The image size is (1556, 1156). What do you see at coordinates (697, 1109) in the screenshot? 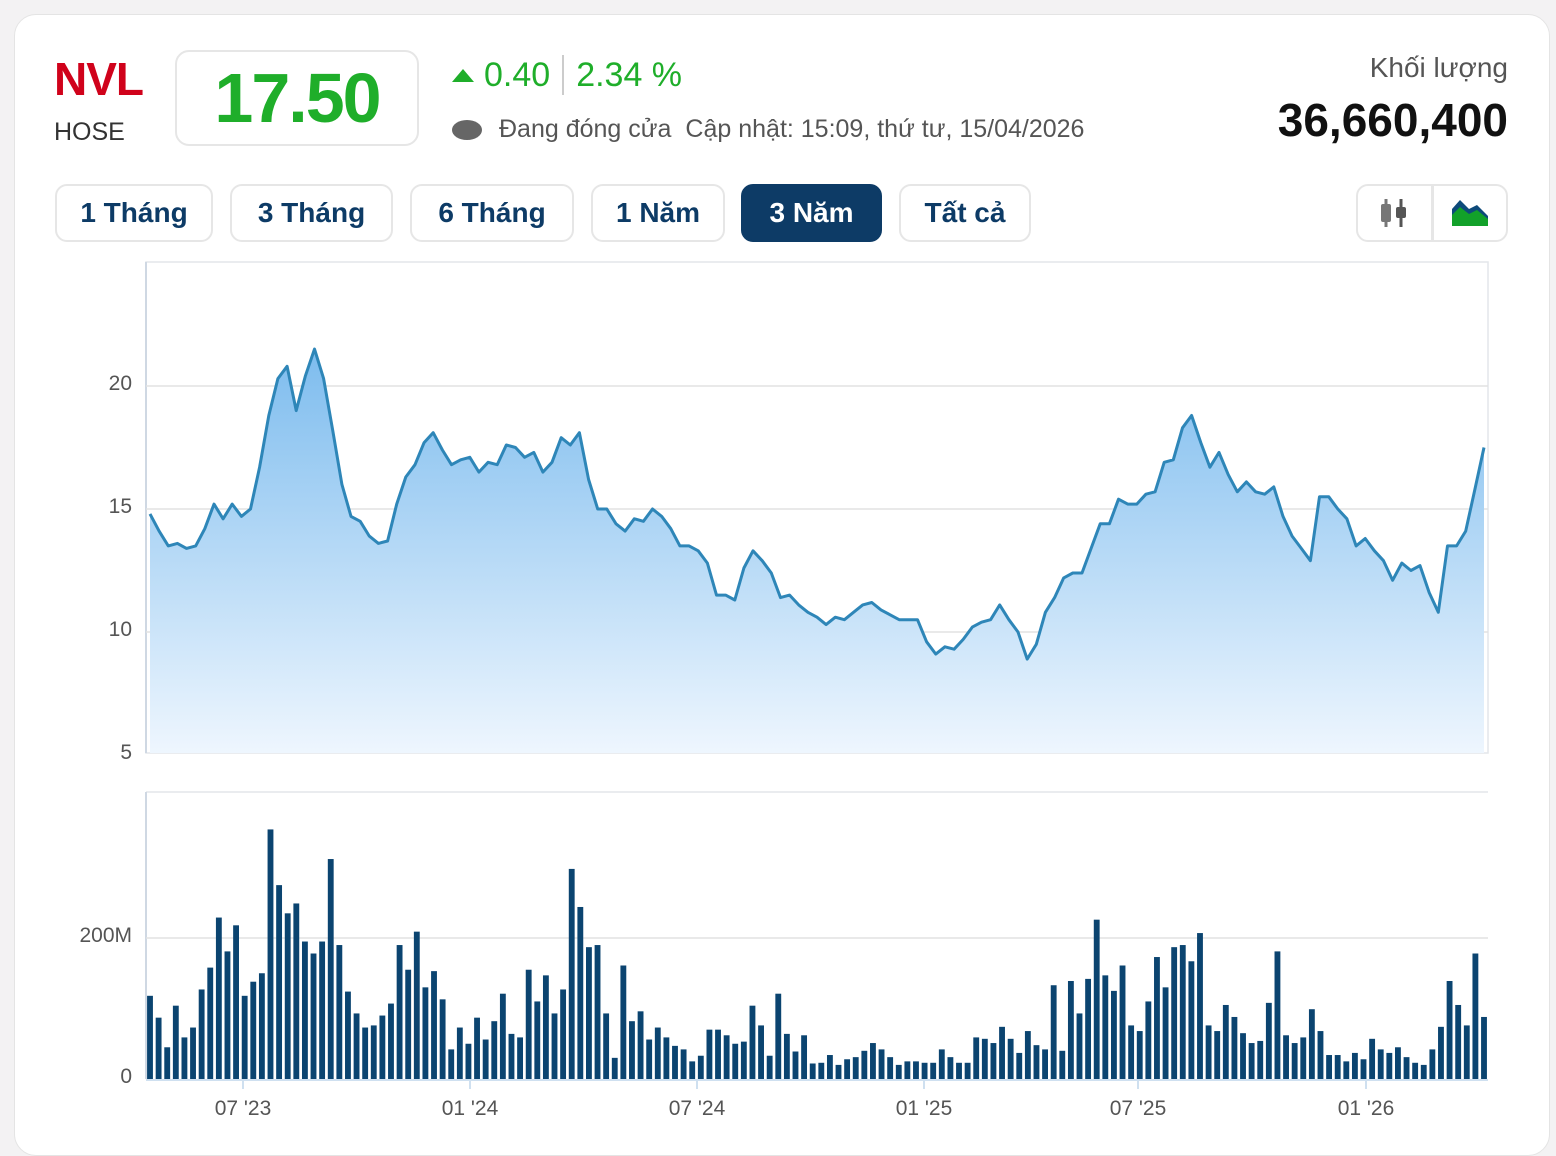
I see `x-tick-label: 07 '24` at bounding box center [697, 1109].